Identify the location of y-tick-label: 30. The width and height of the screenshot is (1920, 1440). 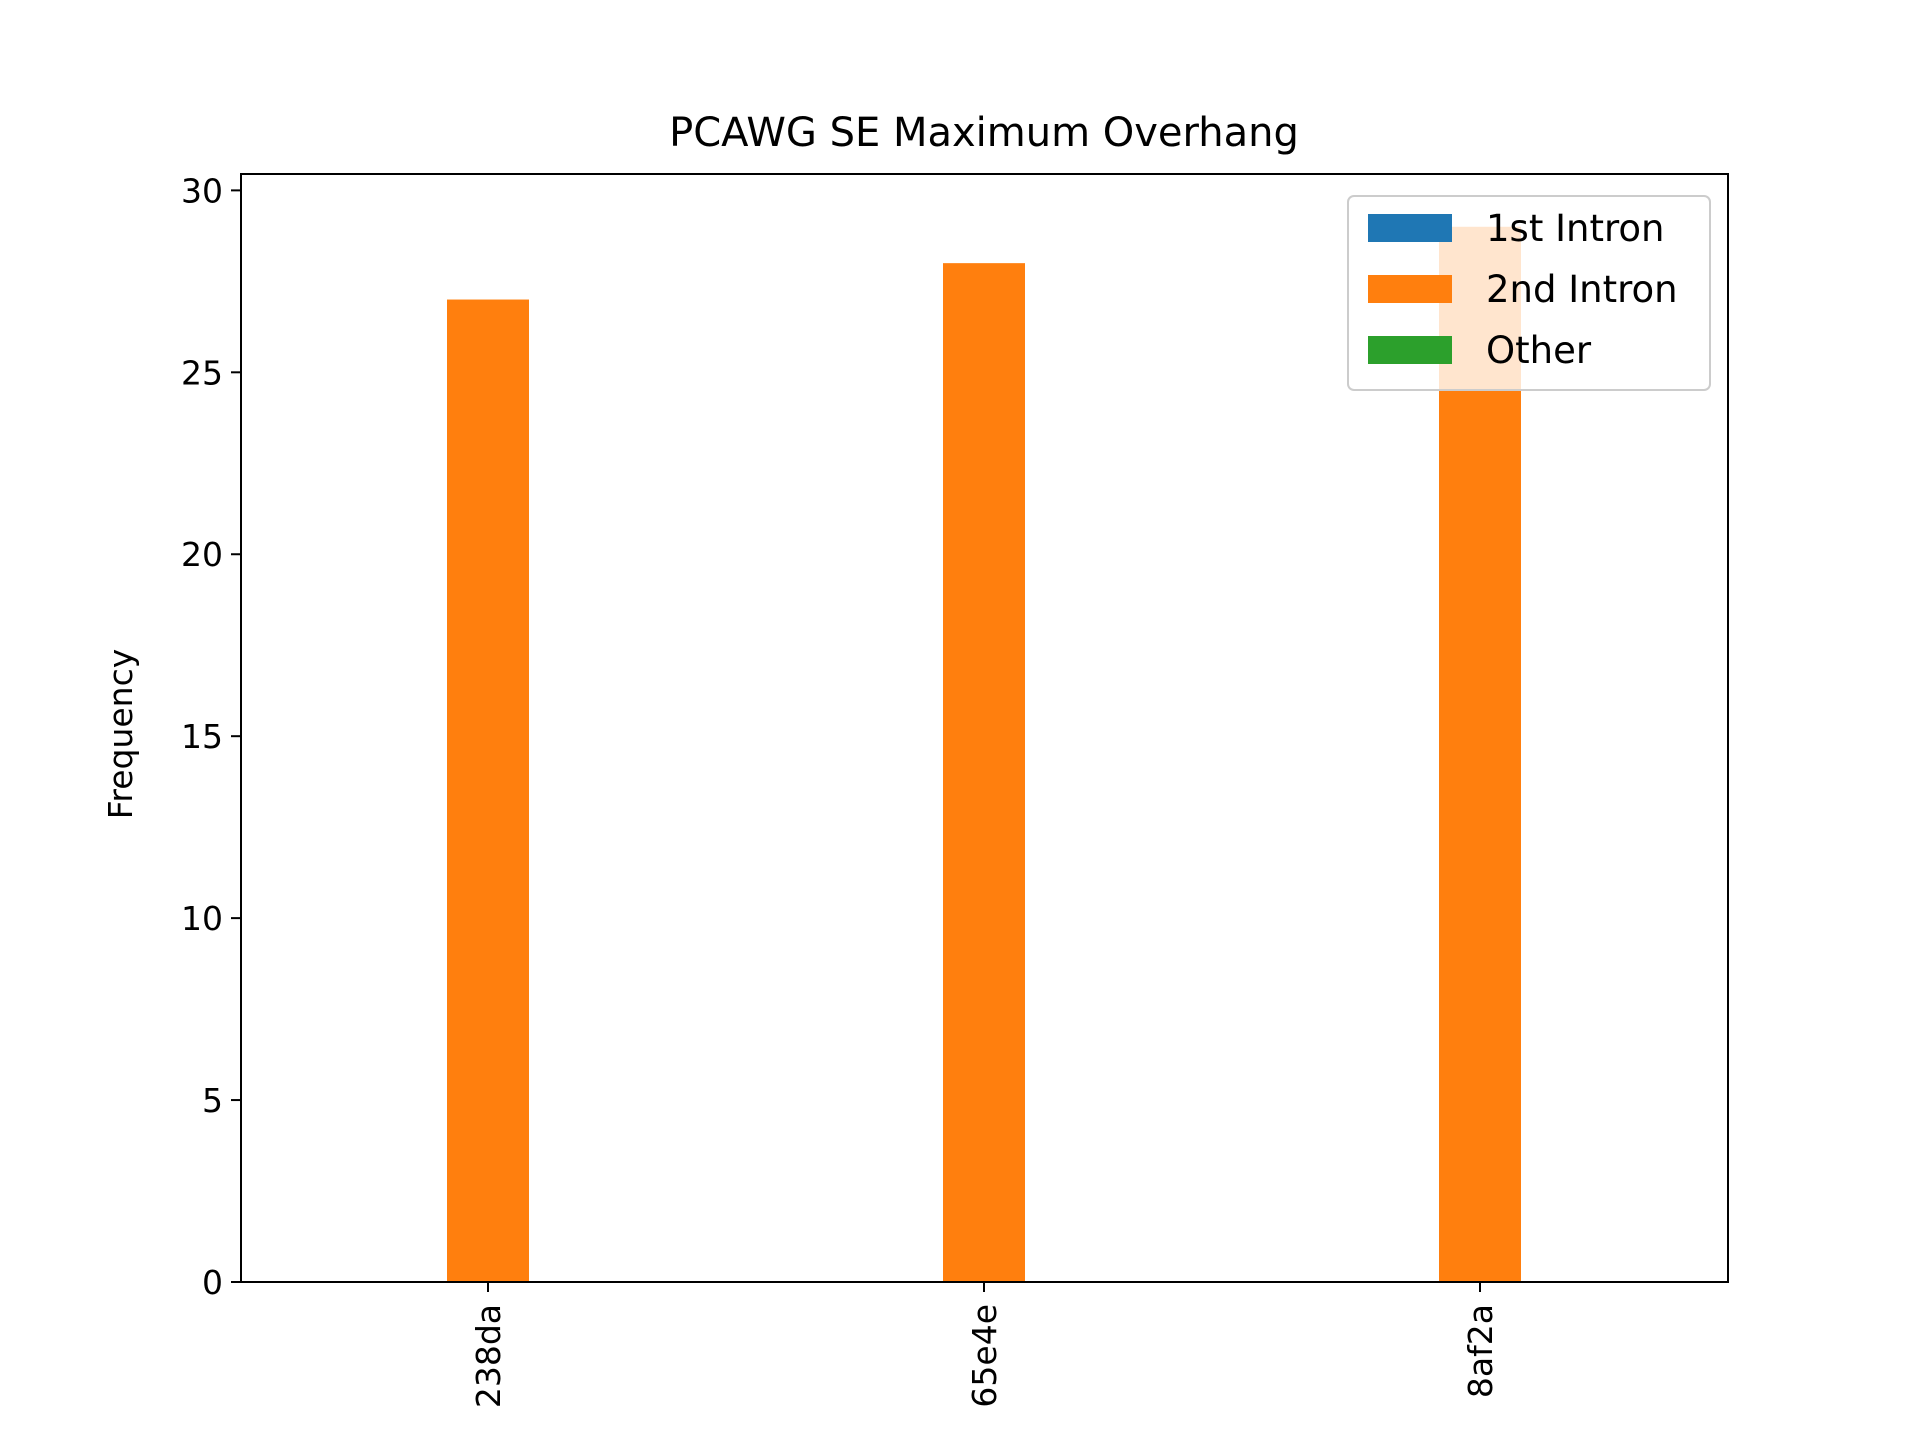
(202, 190).